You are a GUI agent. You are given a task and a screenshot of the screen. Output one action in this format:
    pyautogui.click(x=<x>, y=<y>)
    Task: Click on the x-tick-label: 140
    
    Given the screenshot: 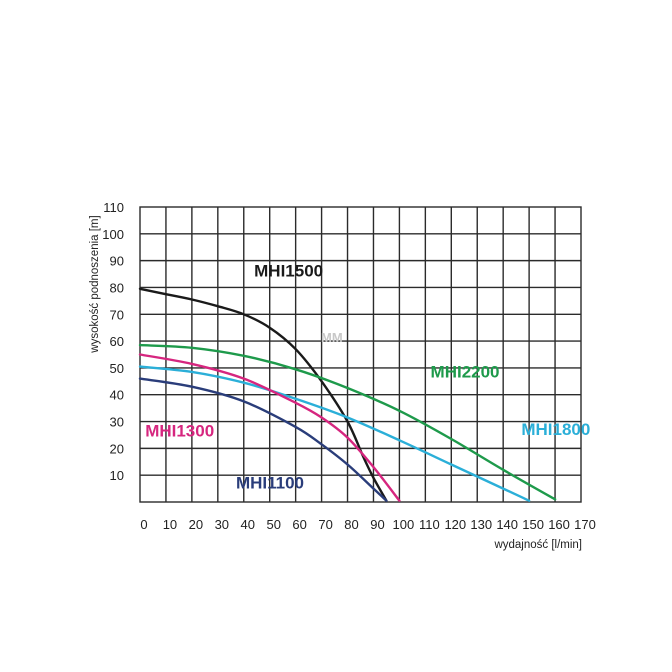 What is the action you would take?
    pyautogui.click(x=507, y=524)
    